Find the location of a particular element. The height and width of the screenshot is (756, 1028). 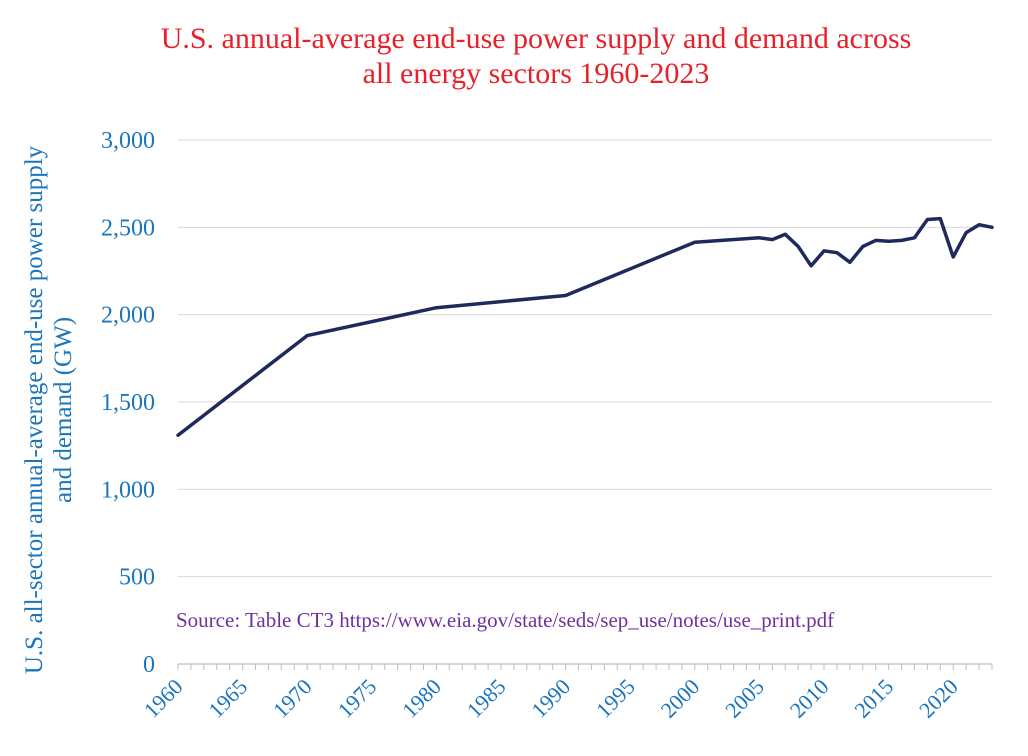

y-tick-label: 1,000 is located at coordinates (128, 490).